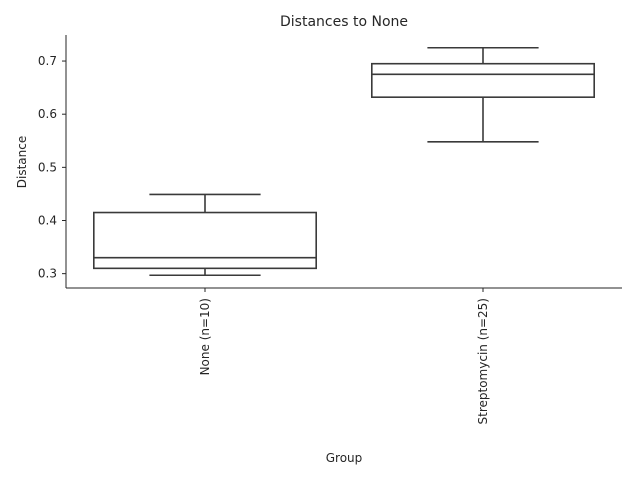 The image size is (640, 484). Describe the element at coordinates (47, 167) in the screenshot. I see `y-tick-label: 0.5` at that location.